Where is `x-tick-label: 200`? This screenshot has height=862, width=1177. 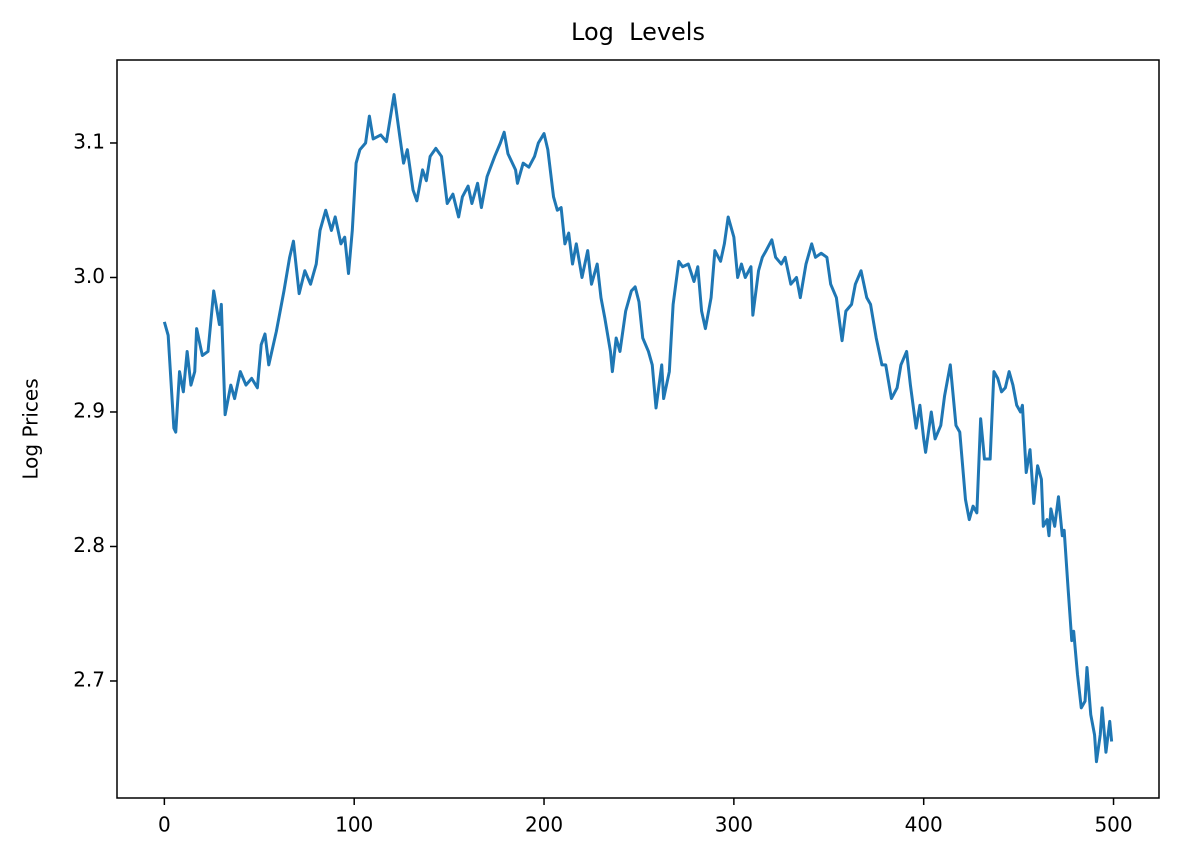
x-tick-label: 200 is located at coordinates (544, 825).